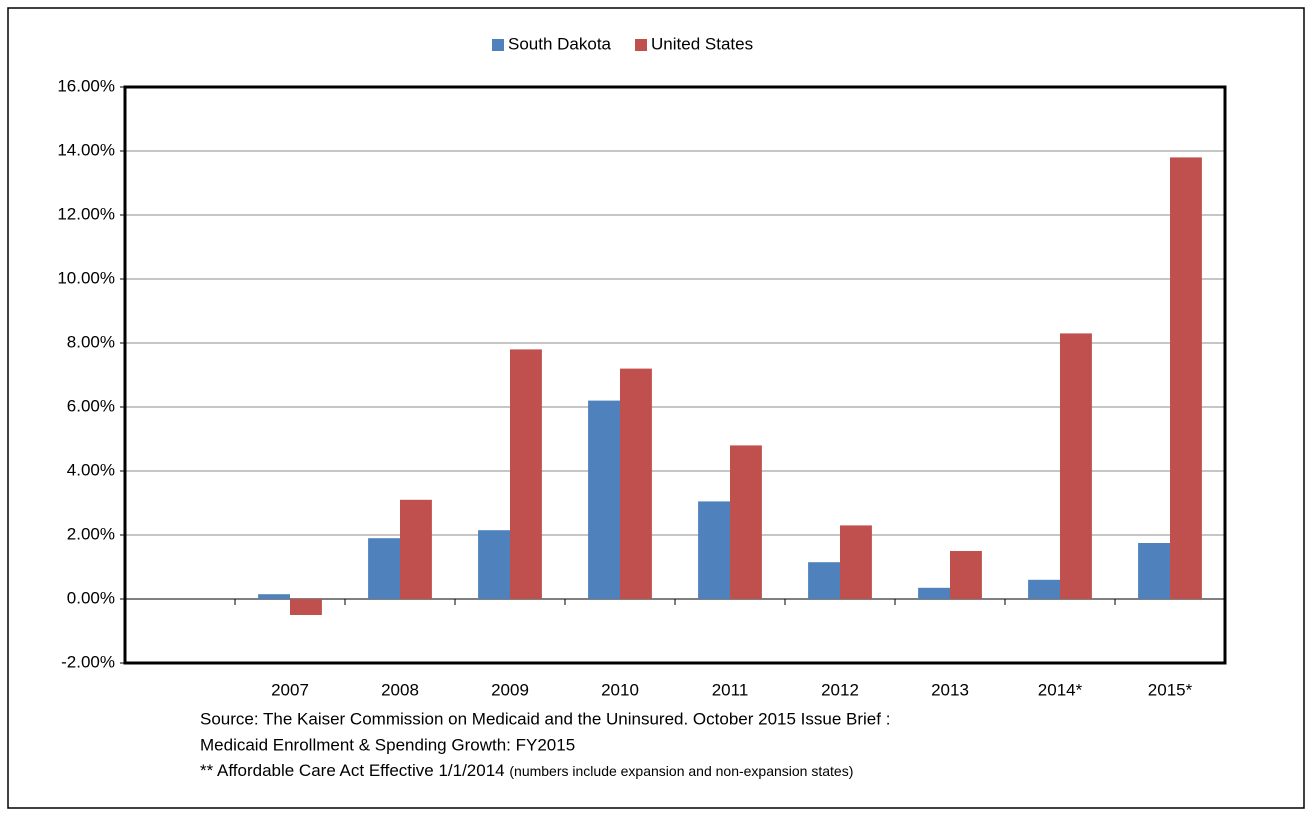  Describe the element at coordinates (560, 43) in the screenshot. I see `legend-label: South Dakota` at that location.